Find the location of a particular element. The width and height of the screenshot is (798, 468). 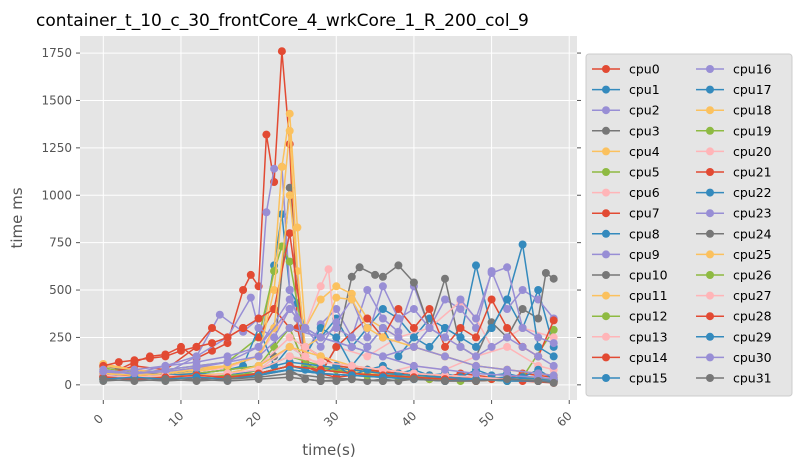

legend-item-cpu7: cpu7 is located at coordinates (626, 213).